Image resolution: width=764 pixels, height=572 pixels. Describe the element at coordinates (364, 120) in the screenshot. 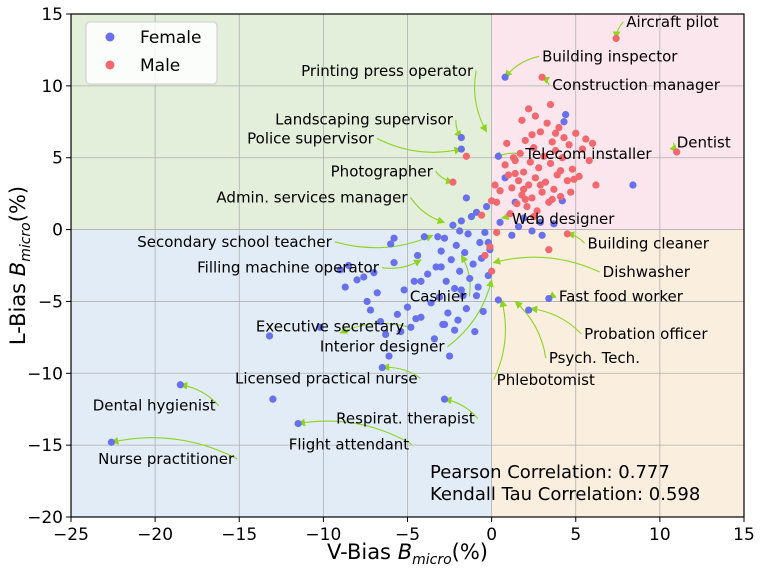

I see `annotation-label: Landscaping supervisor` at that location.